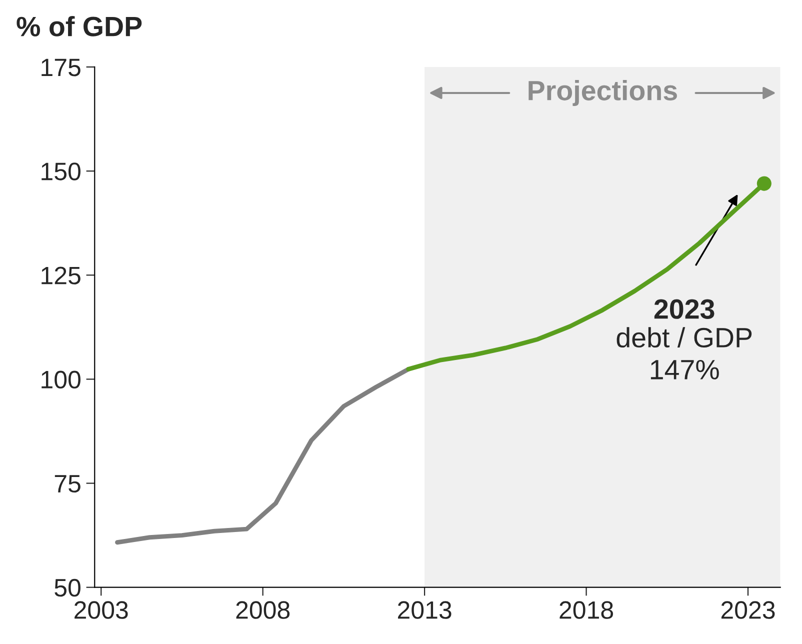 The image size is (802, 644). I want to click on x-tick-label: 2023, so click(748, 610).